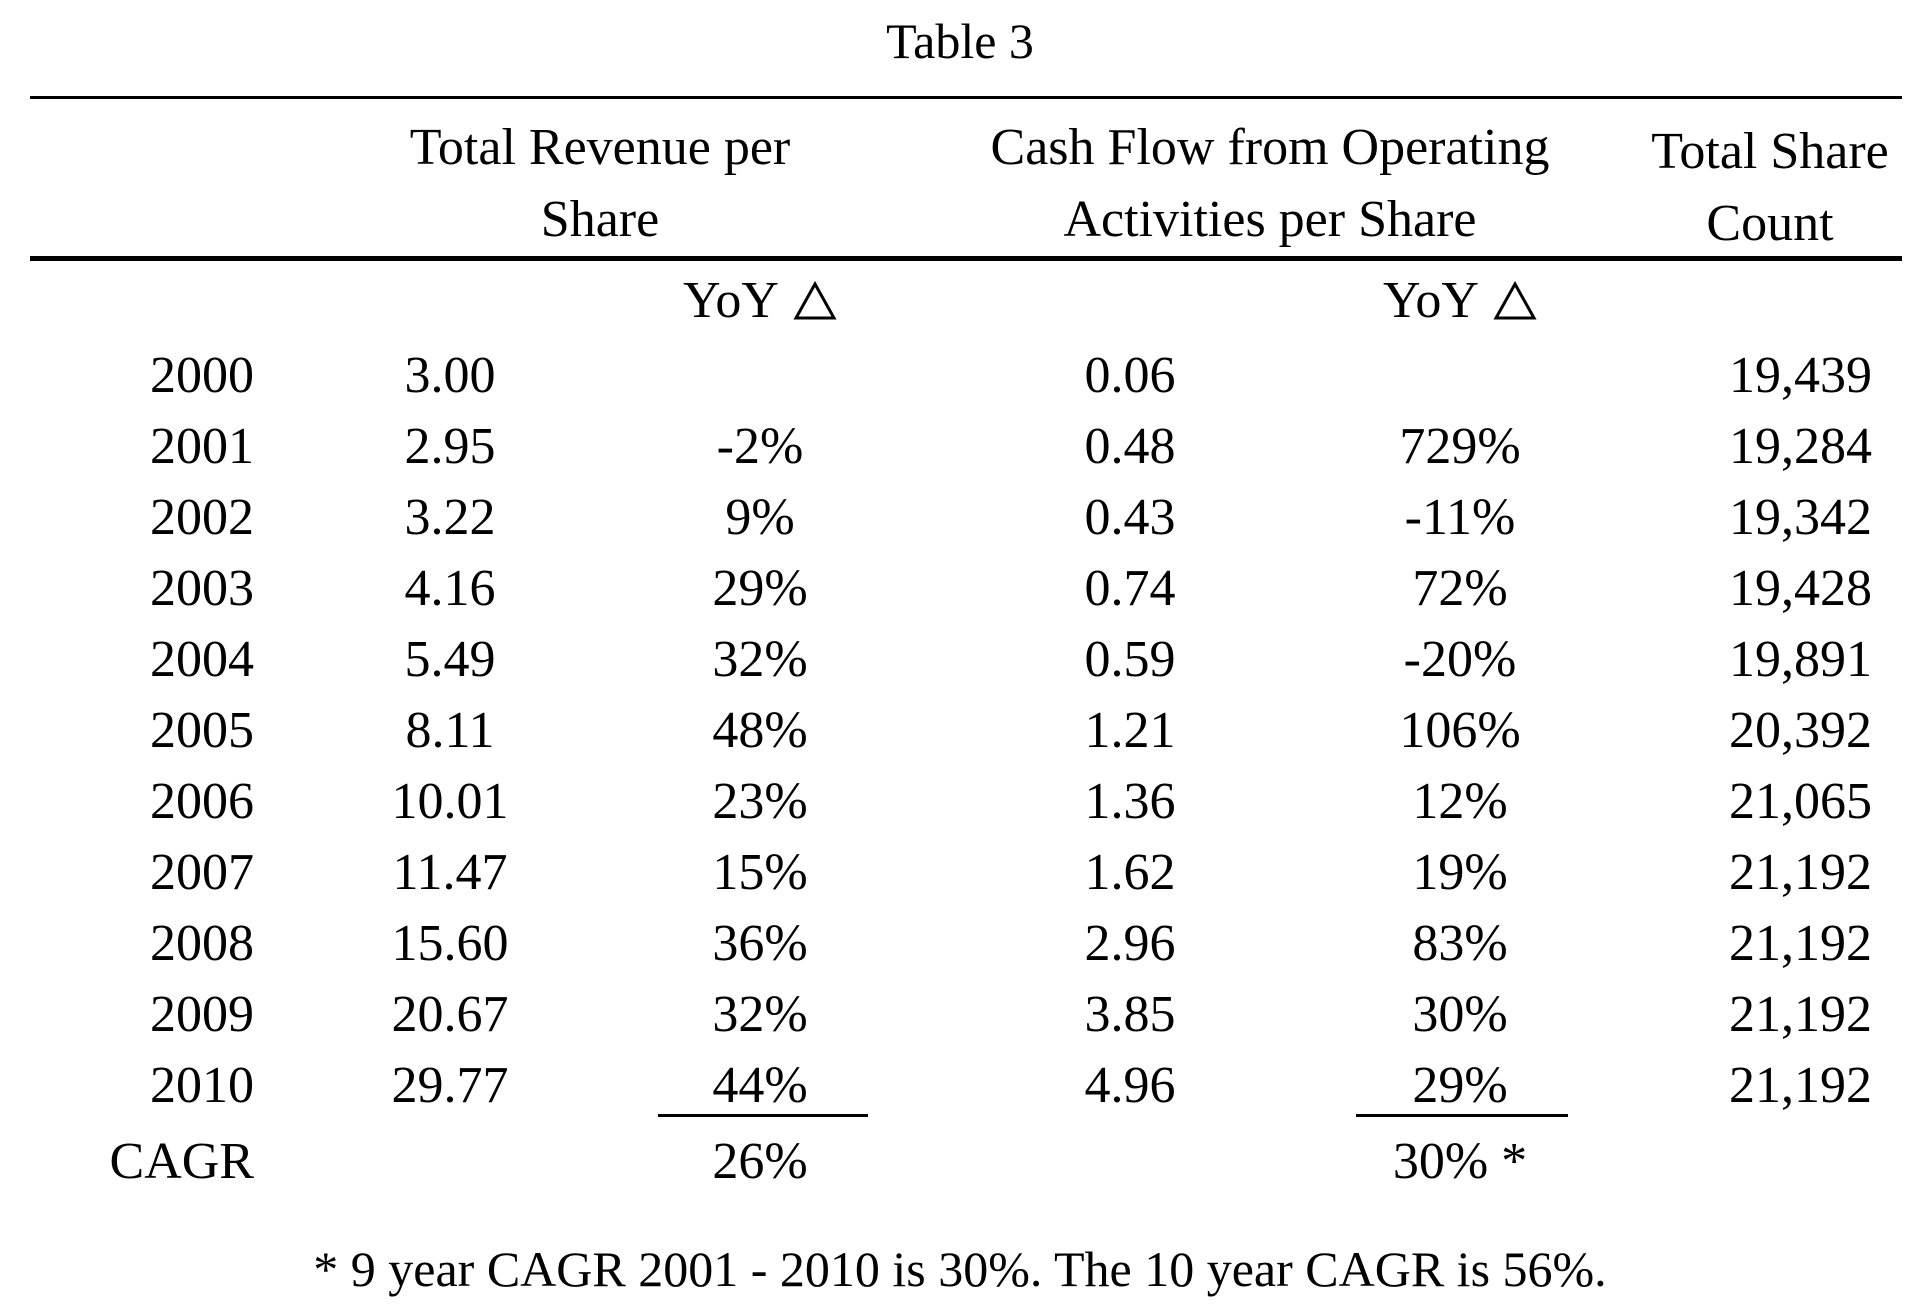 The image size is (1920, 1313). I want to click on cagr-revenue: 26%, so click(760, 1161).